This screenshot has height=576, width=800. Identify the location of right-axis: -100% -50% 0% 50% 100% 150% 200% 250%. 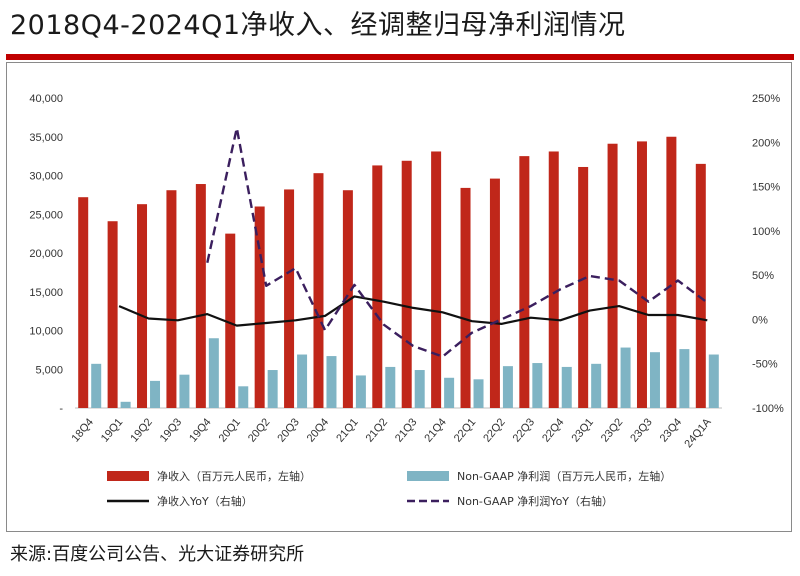
(768, 254).